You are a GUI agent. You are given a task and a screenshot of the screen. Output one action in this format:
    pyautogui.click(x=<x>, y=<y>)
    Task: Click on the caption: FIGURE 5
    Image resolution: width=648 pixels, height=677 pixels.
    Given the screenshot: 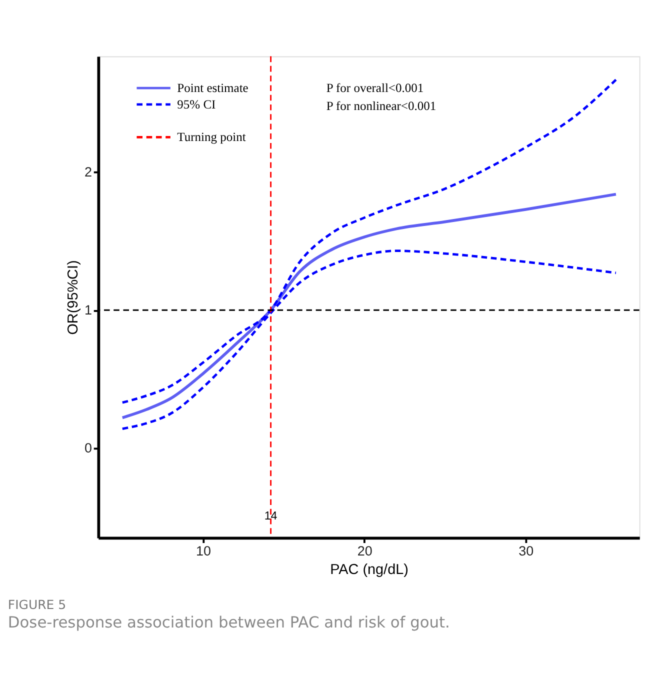 What is the action you would take?
    pyautogui.click(x=37, y=604)
    